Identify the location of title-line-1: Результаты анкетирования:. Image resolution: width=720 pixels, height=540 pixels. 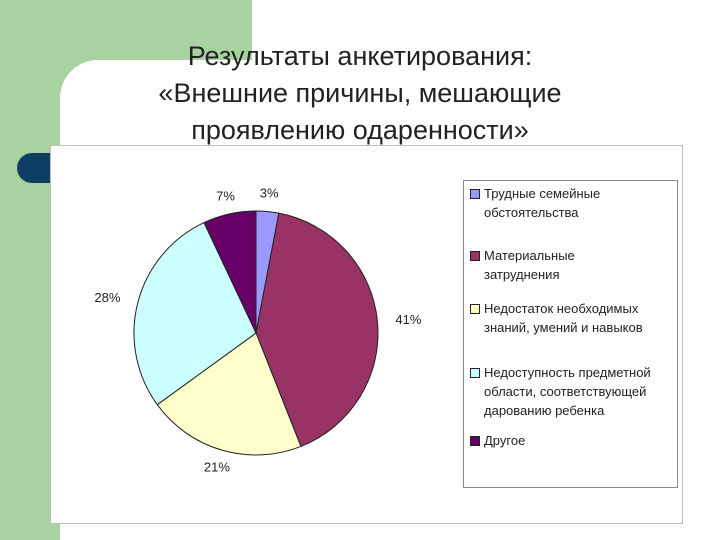
(360, 56).